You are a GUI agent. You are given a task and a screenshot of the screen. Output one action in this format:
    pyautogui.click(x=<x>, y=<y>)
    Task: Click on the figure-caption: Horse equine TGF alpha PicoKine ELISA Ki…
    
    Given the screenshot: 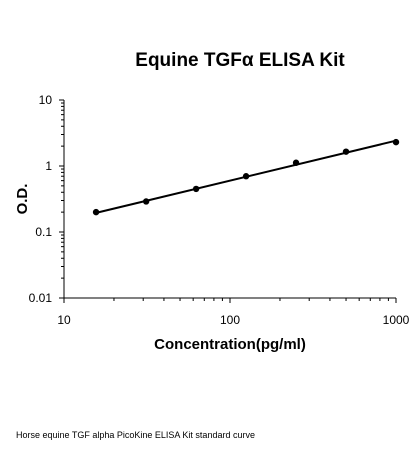 What is the action you would take?
    pyautogui.click(x=135, y=435)
    